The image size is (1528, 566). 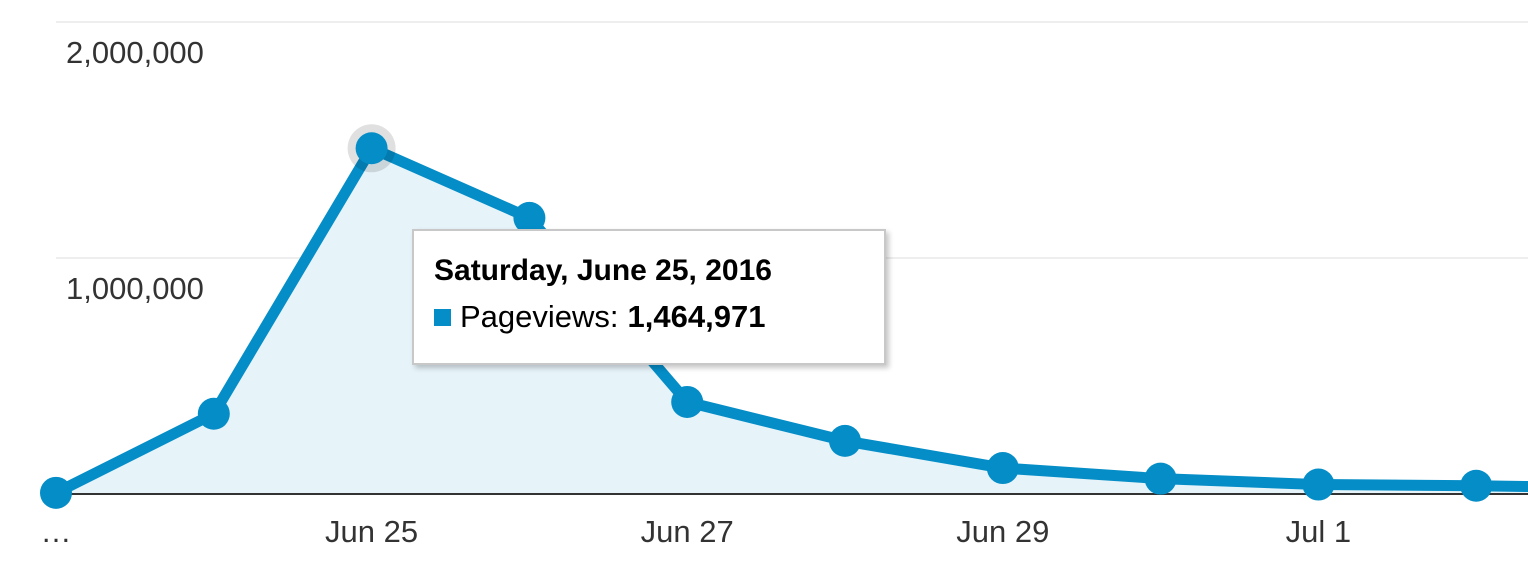 I want to click on tooltip-value: 1,464,971, so click(x=697, y=317).